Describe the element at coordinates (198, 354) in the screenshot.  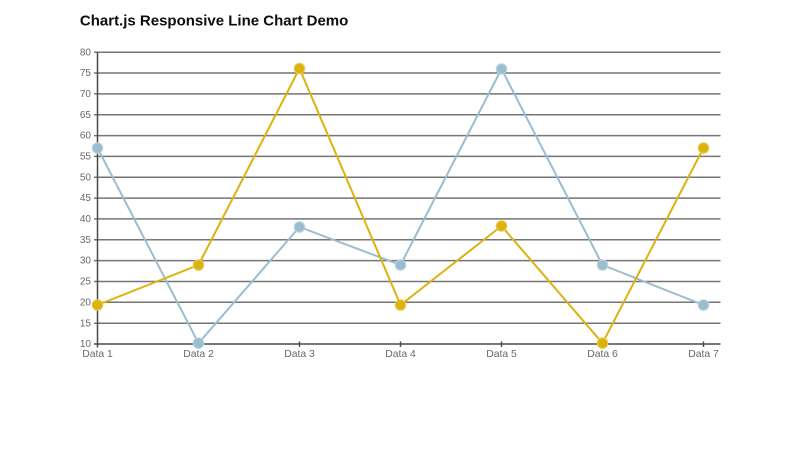
I see `svg-text: Data 2` at that location.